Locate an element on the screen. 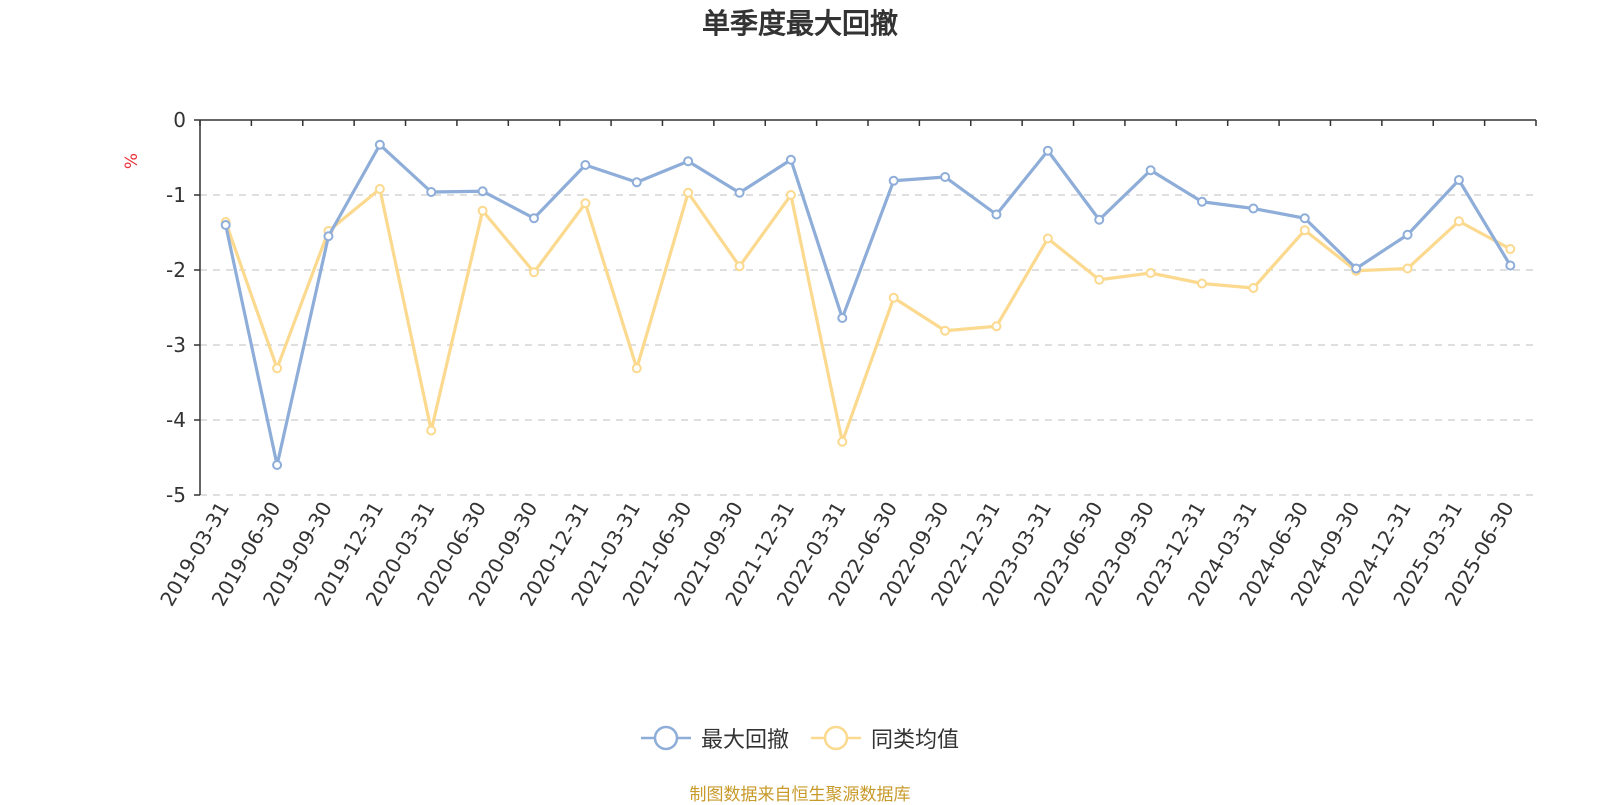  legend-item: 同类均值 is located at coordinates (885, 738).